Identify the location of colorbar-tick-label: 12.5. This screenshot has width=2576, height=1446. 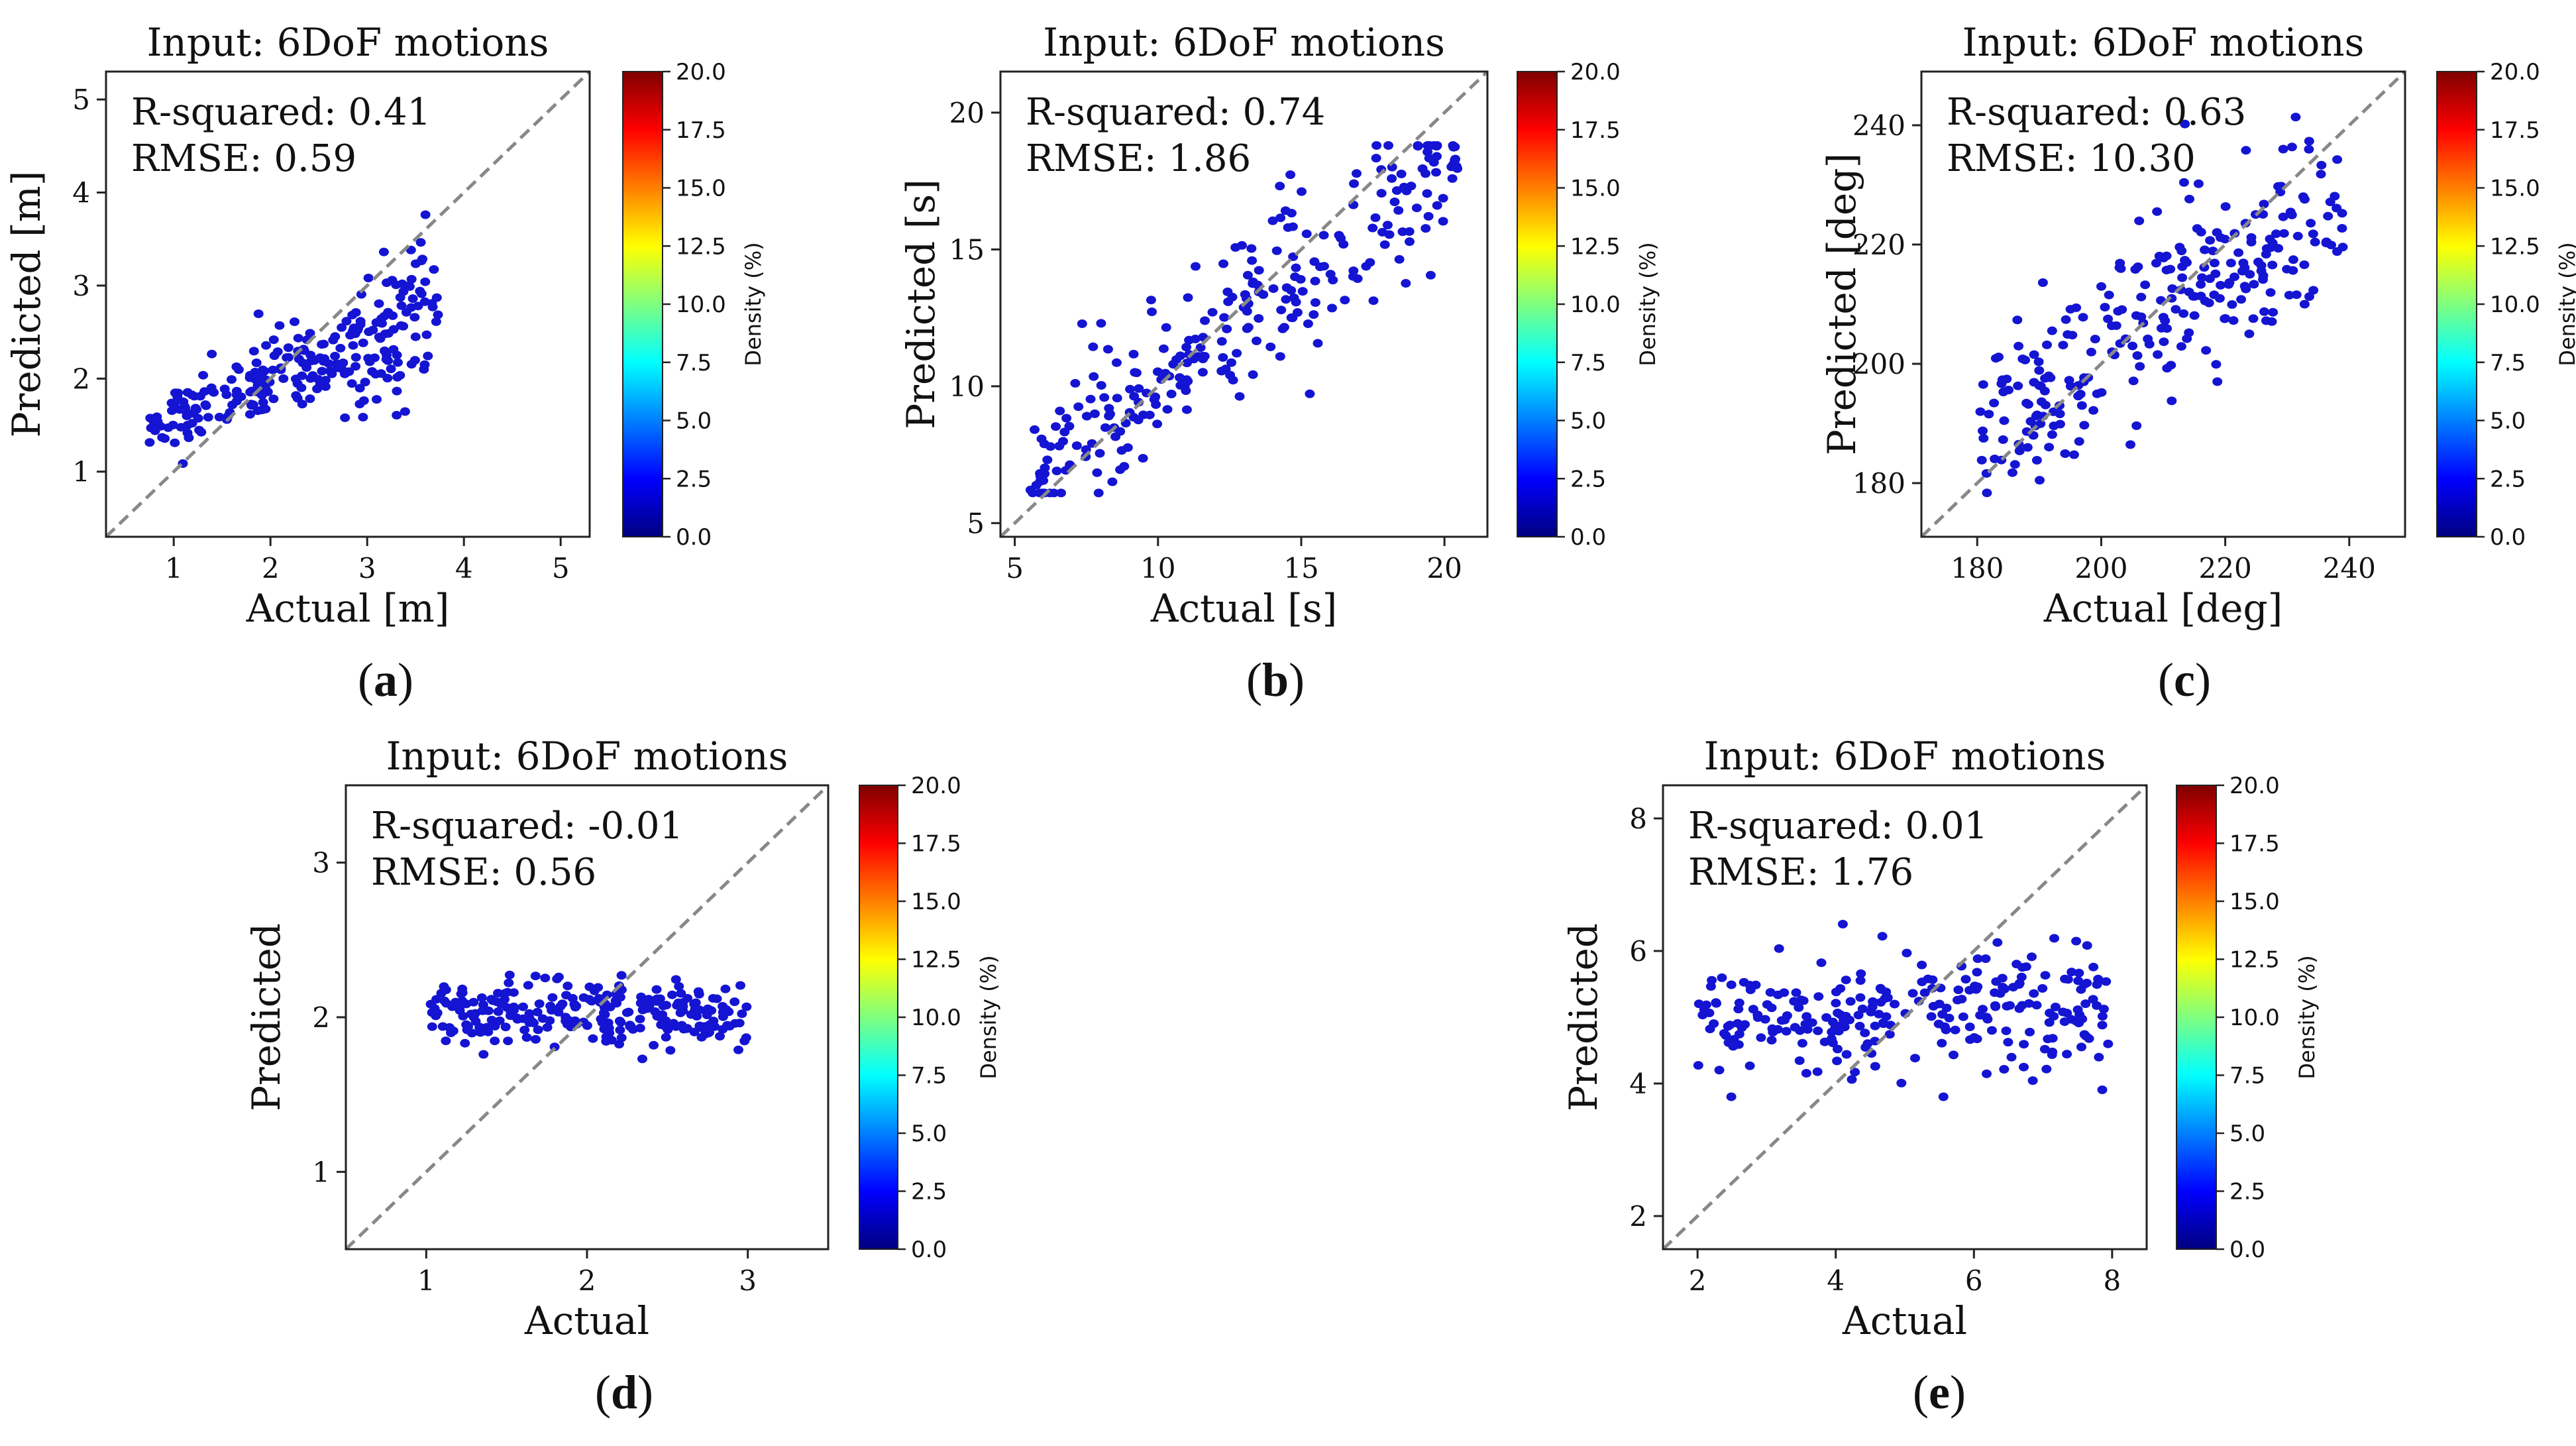
(2254, 960).